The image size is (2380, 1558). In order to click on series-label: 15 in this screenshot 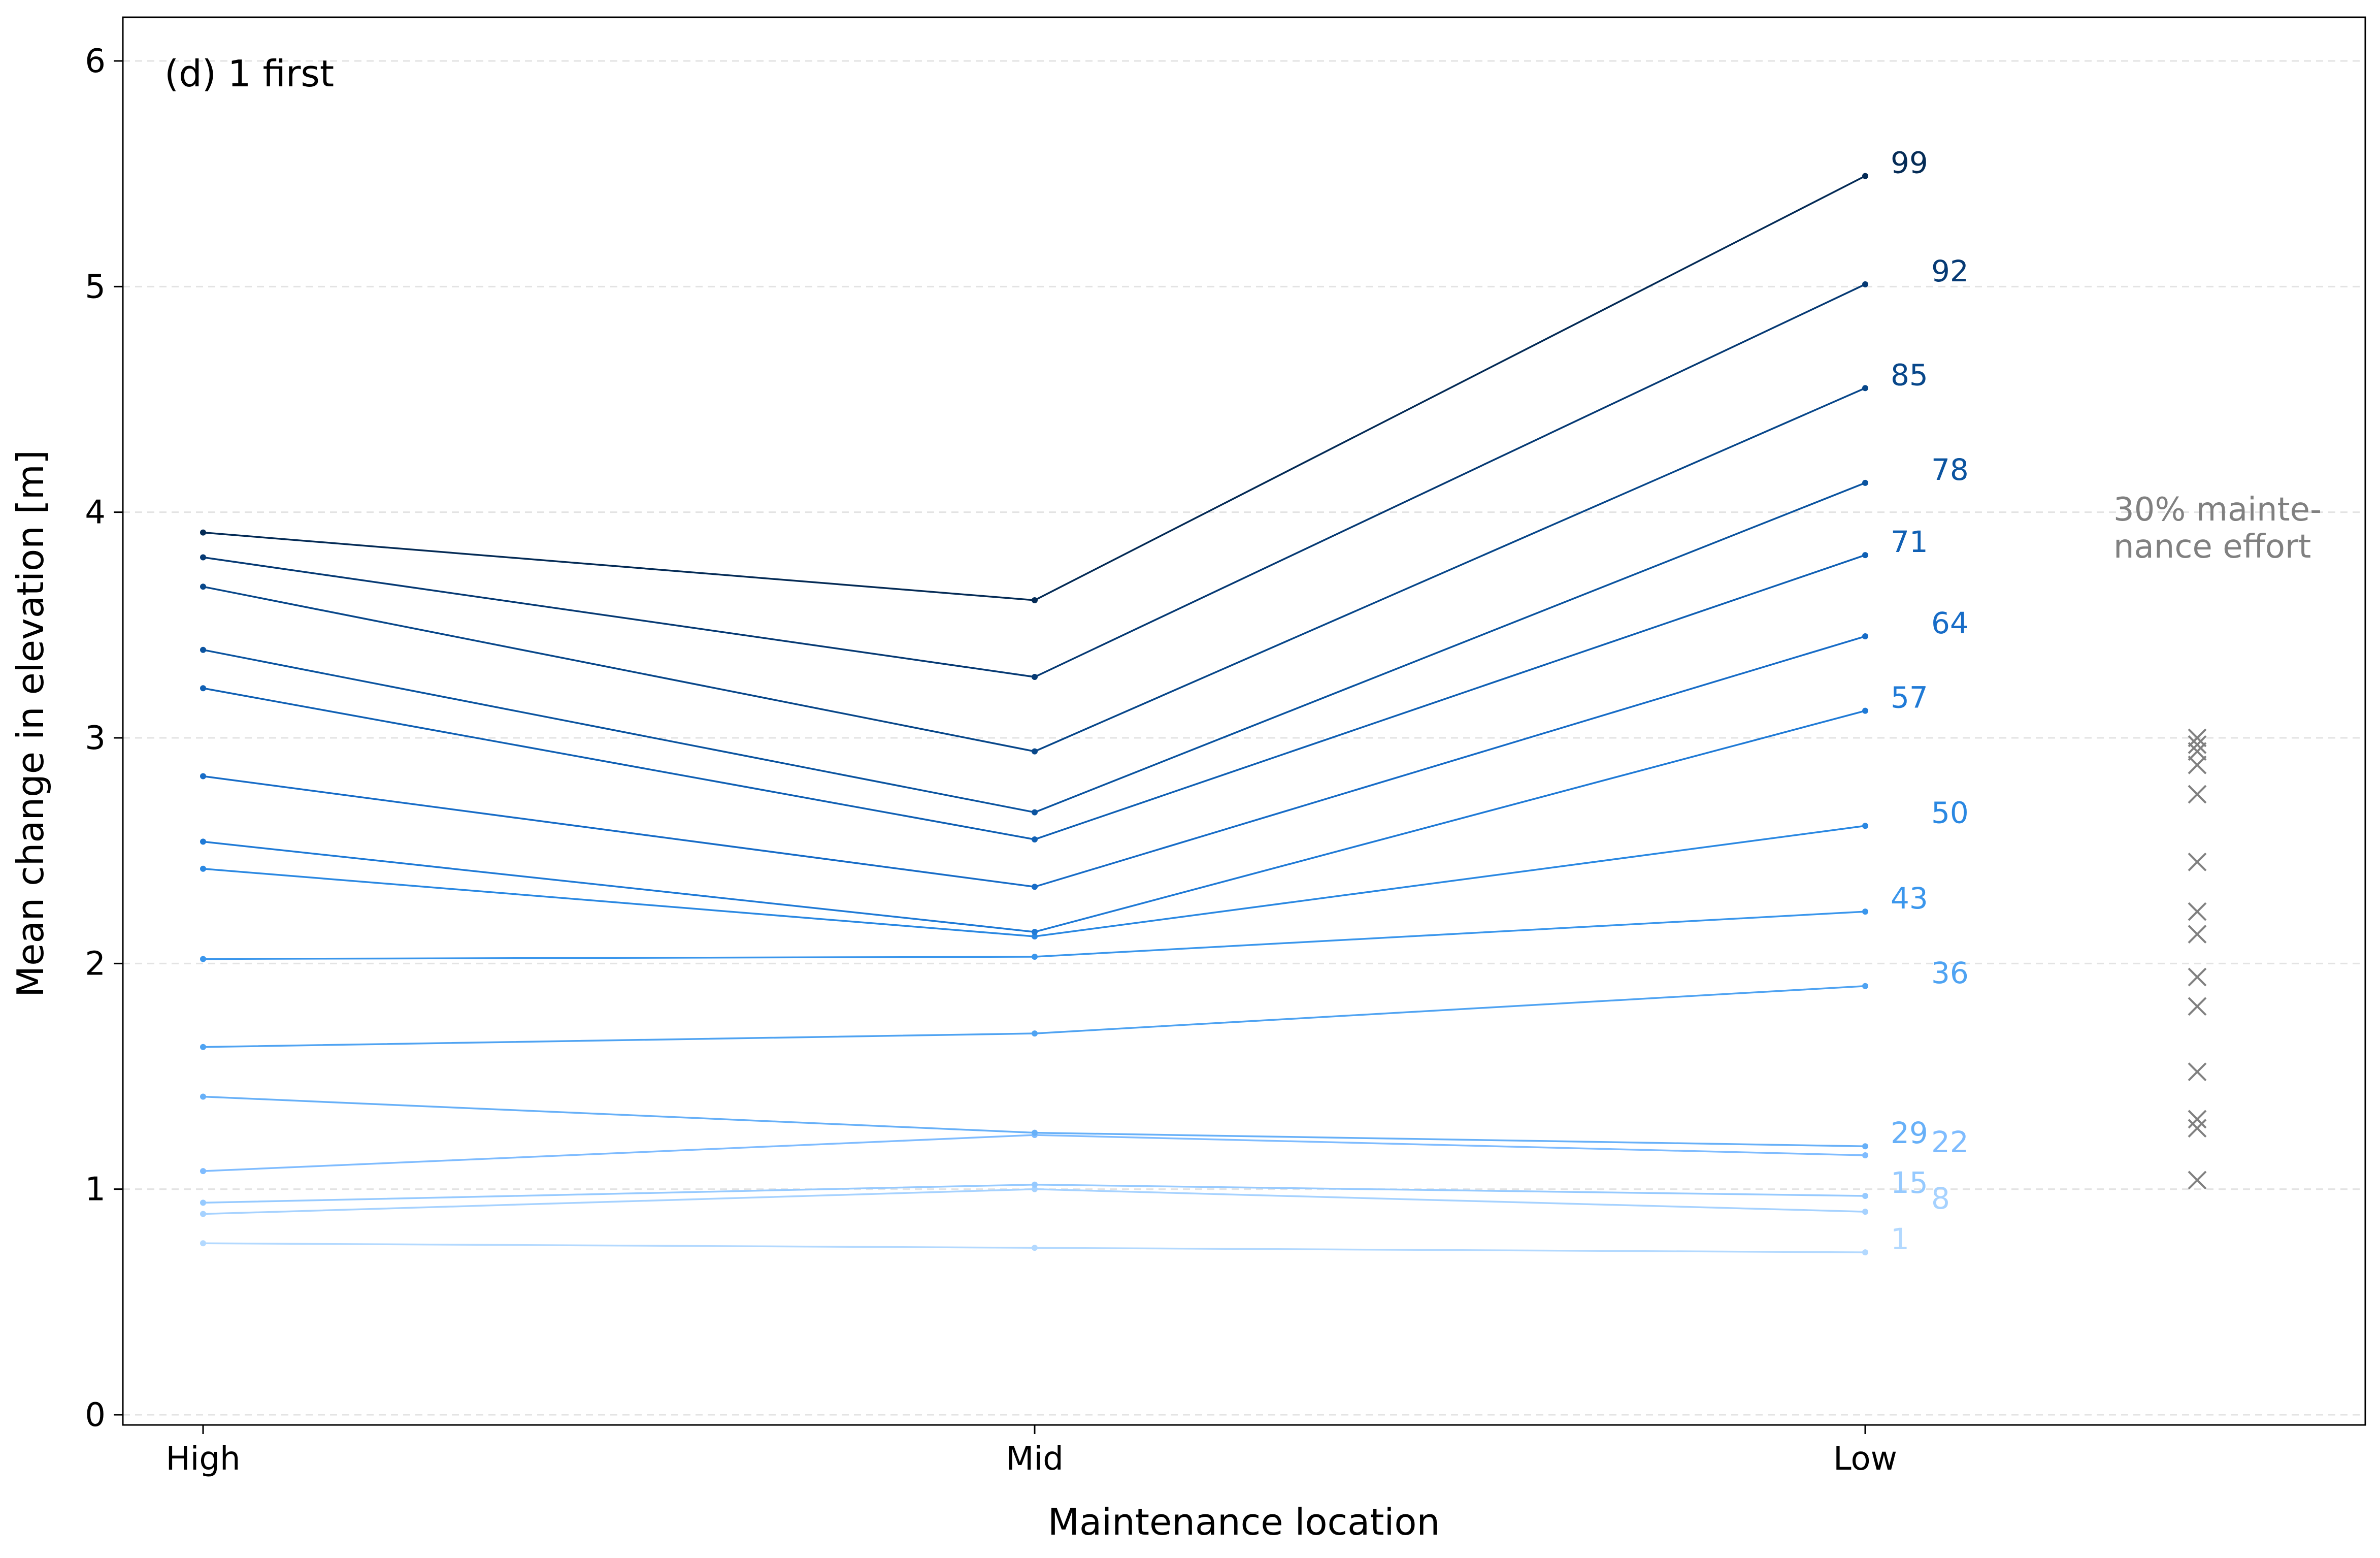, I will do `click(1909, 1182)`.